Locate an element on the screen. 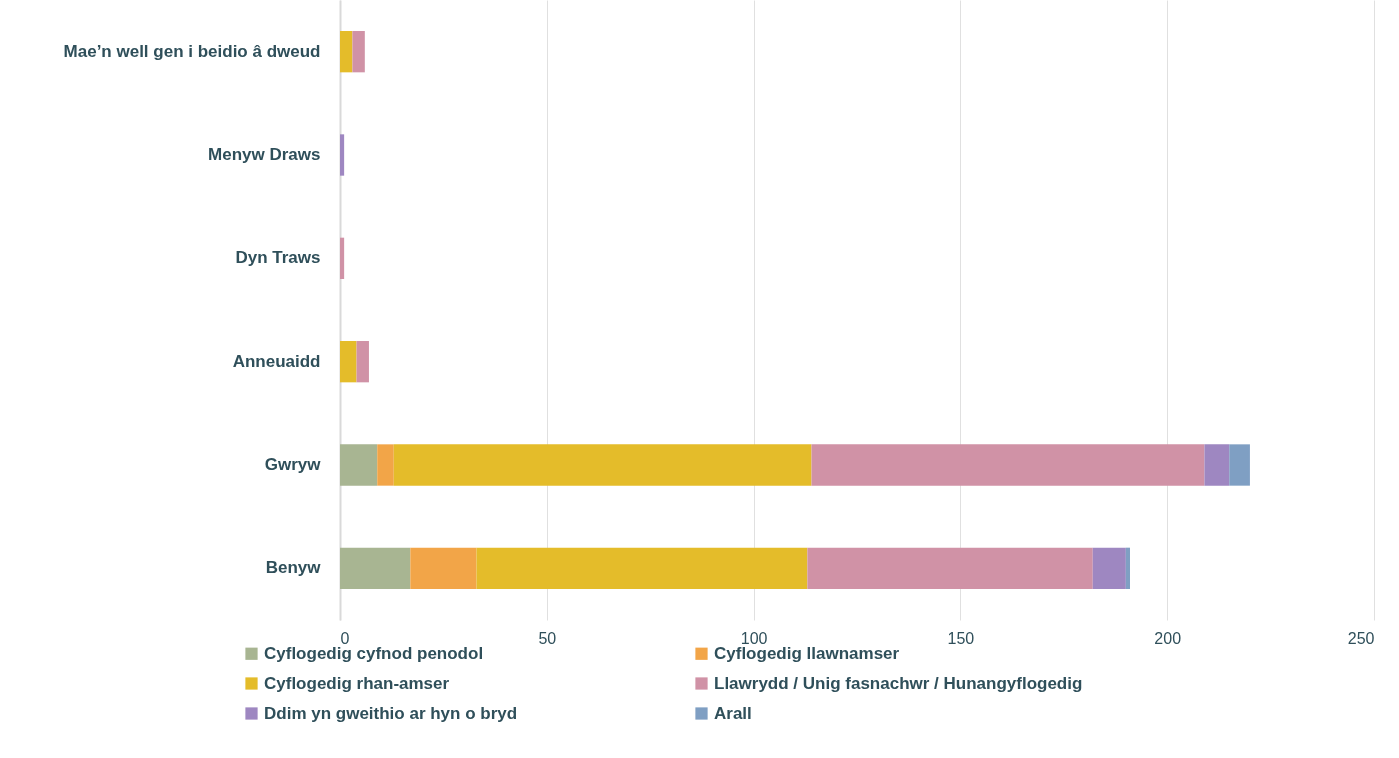 This screenshot has width=1399, height=758. legend-label: Cyflogedig rhan-amser is located at coordinates (357, 683).